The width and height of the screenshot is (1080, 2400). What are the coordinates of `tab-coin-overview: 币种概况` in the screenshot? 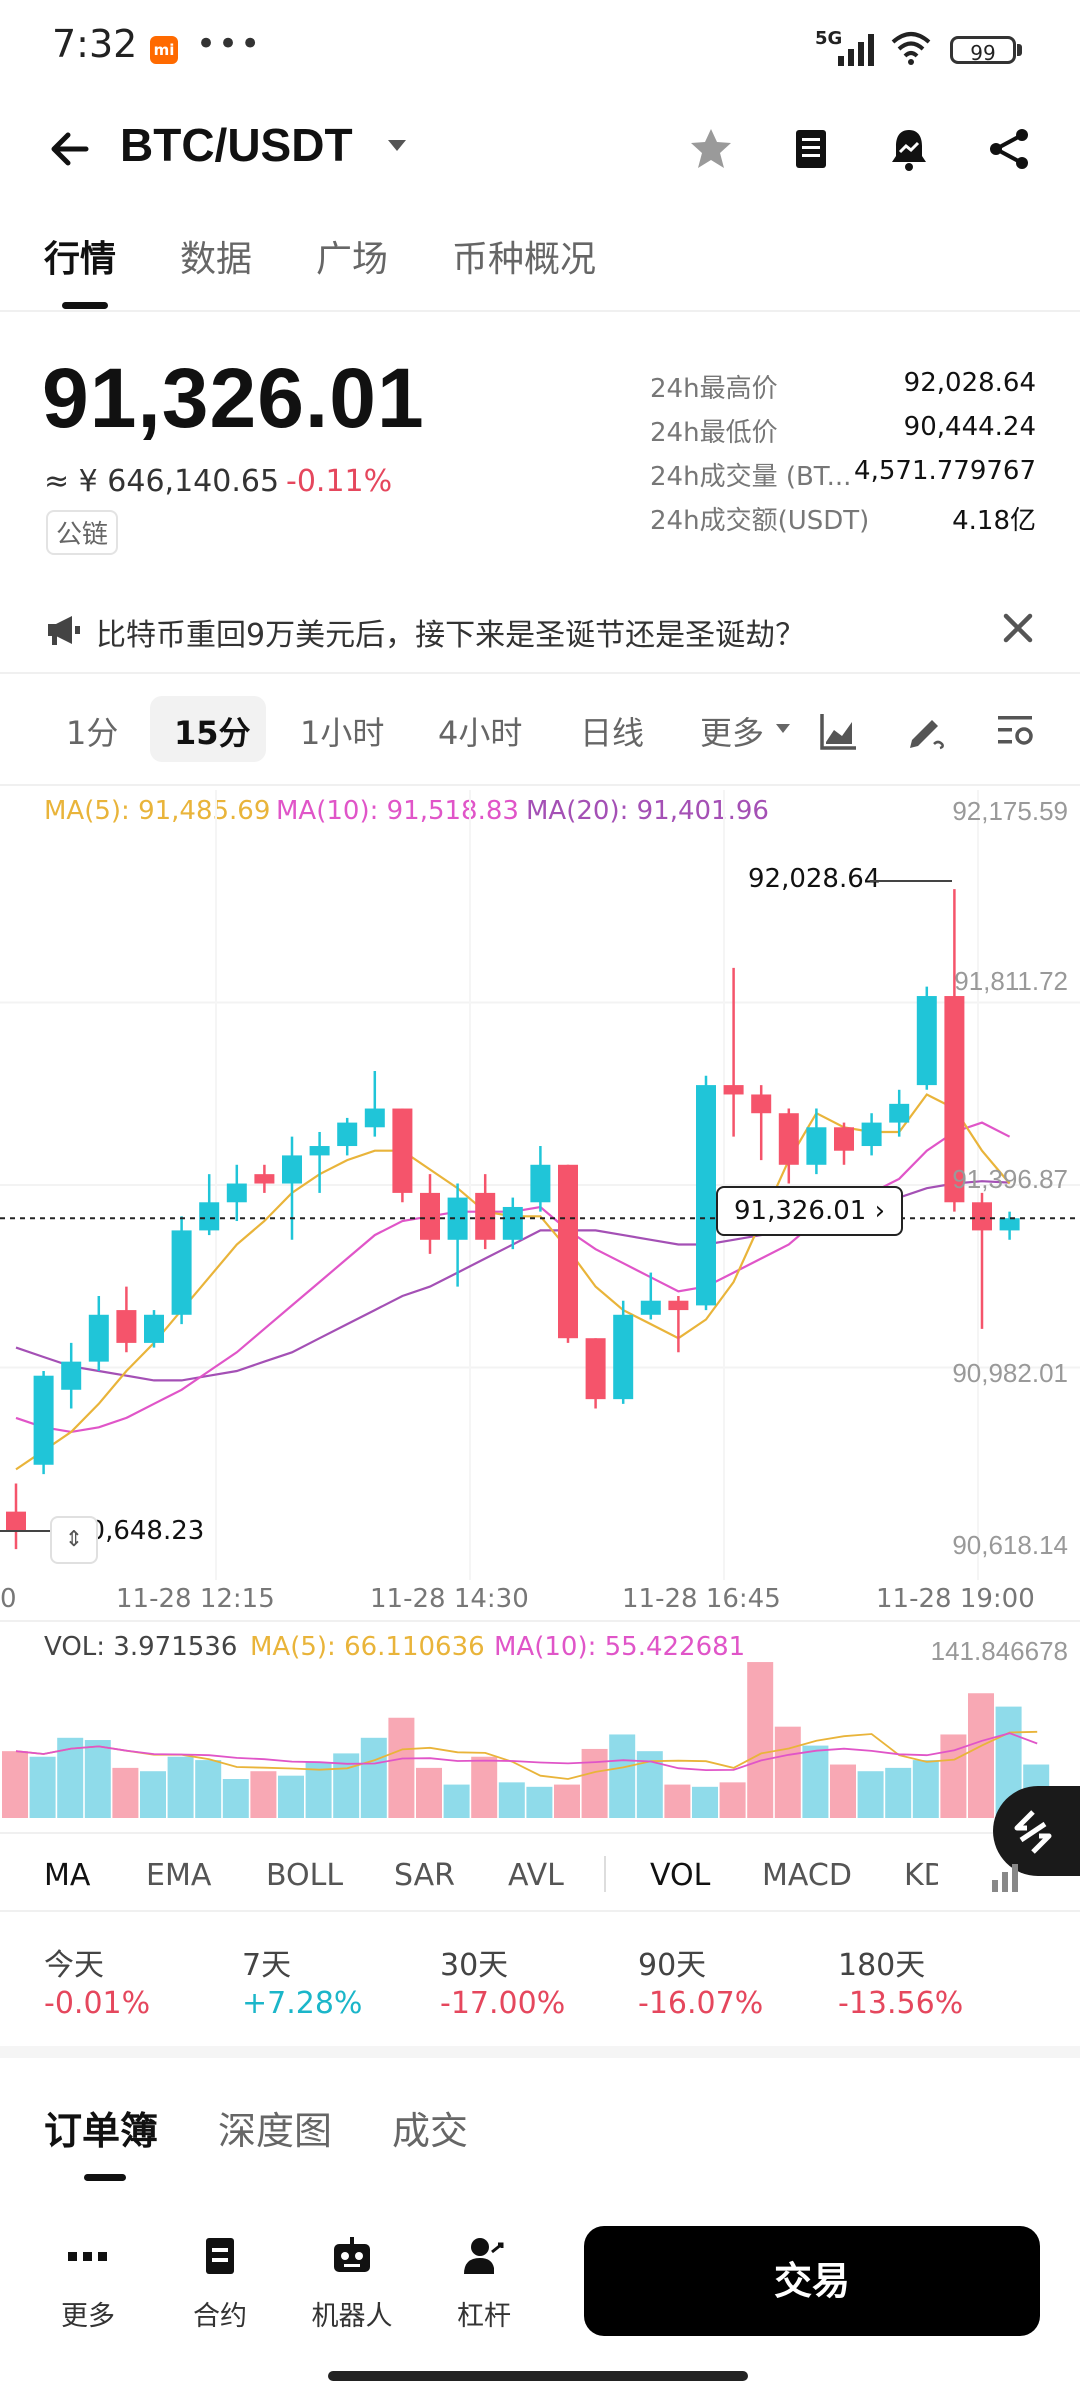 It's located at (524, 259).